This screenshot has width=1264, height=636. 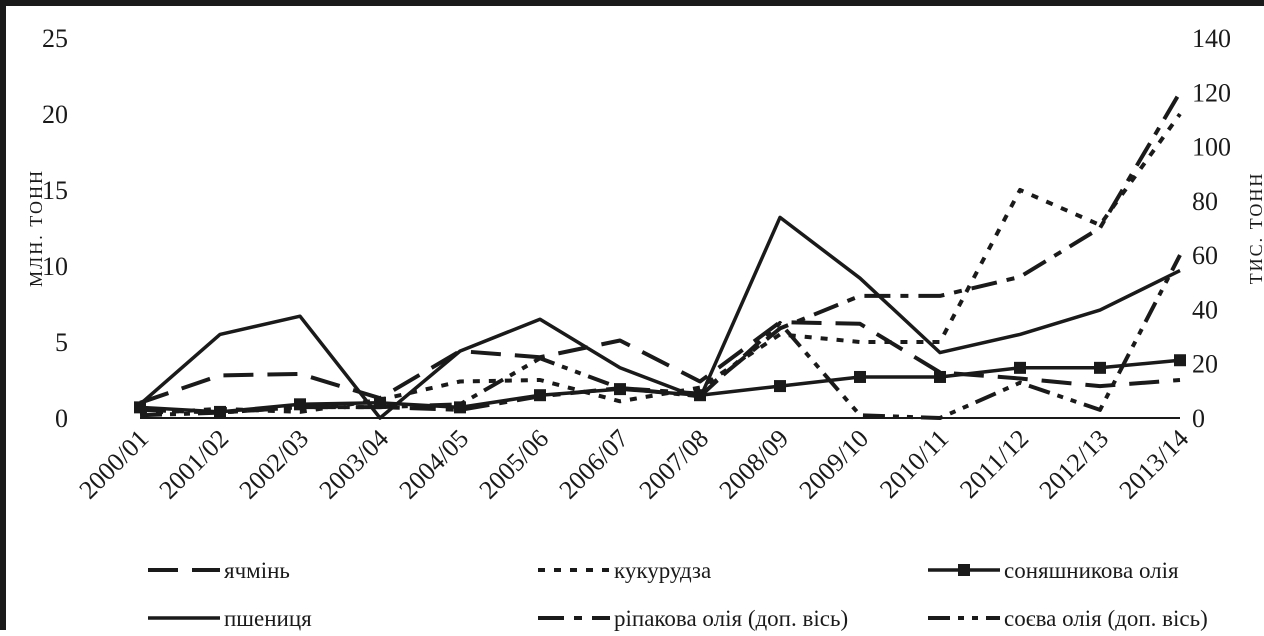 What do you see at coordinates (1073, 464) in the screenshot?
I see `x-tick-label: 2012/13` at bounding box center [1073, 464].